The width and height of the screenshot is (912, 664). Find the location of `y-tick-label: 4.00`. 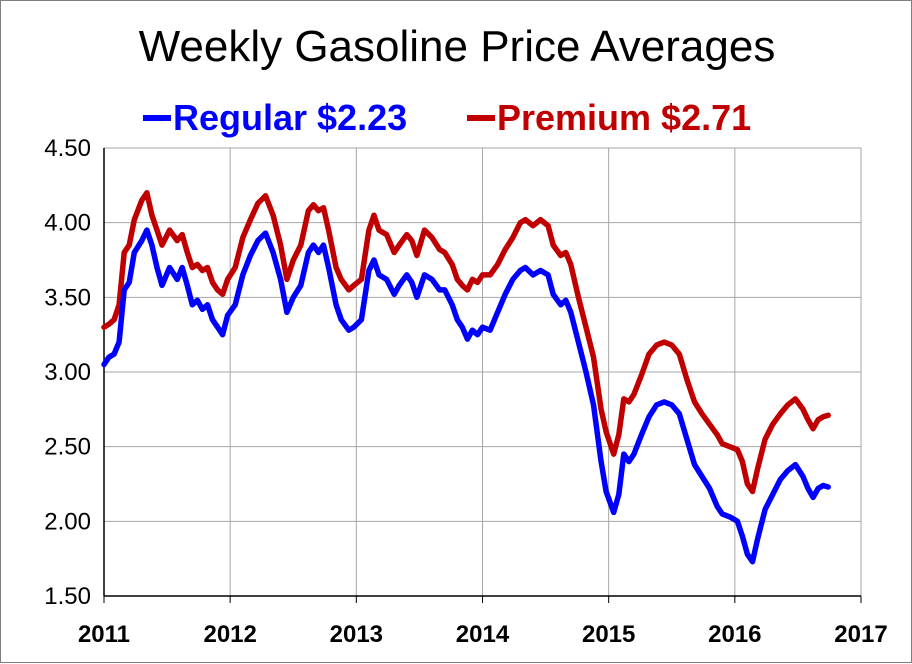

y-tick-label: 4.00 is located at coordinates (67, 223).